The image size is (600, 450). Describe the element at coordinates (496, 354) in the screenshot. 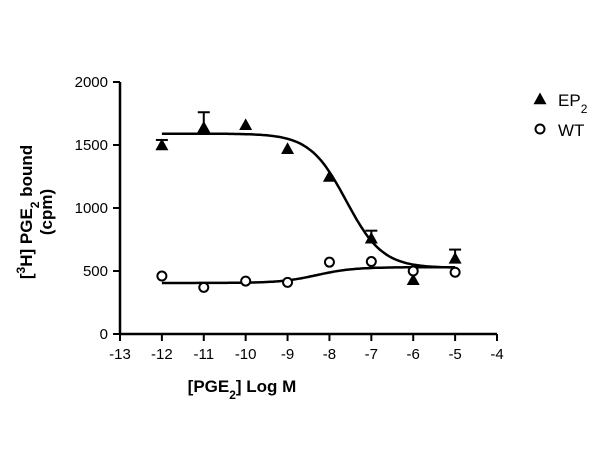

I see `x-tick-label: -4` at that location.